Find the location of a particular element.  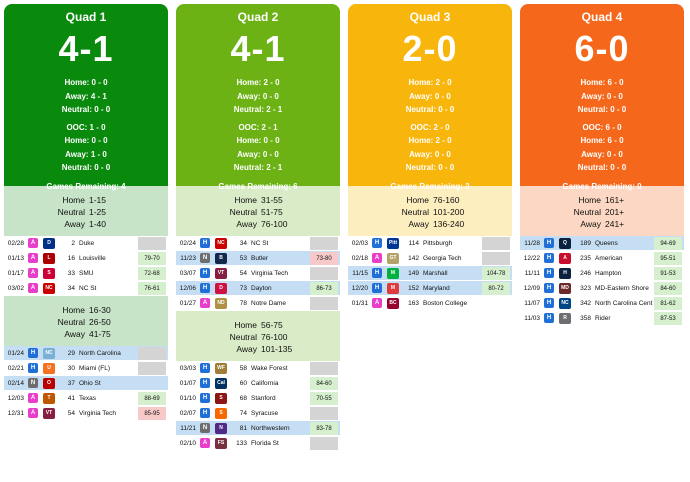

team-rank: 74 is located at coordinates (243, 413).